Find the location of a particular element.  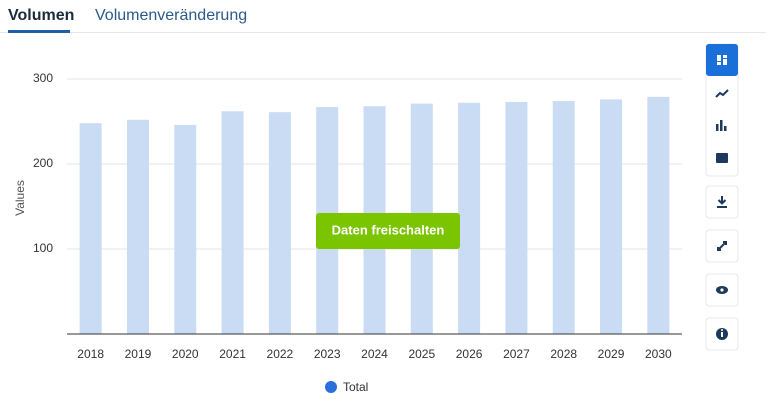

toolbar is located at coordinates (722, 197).